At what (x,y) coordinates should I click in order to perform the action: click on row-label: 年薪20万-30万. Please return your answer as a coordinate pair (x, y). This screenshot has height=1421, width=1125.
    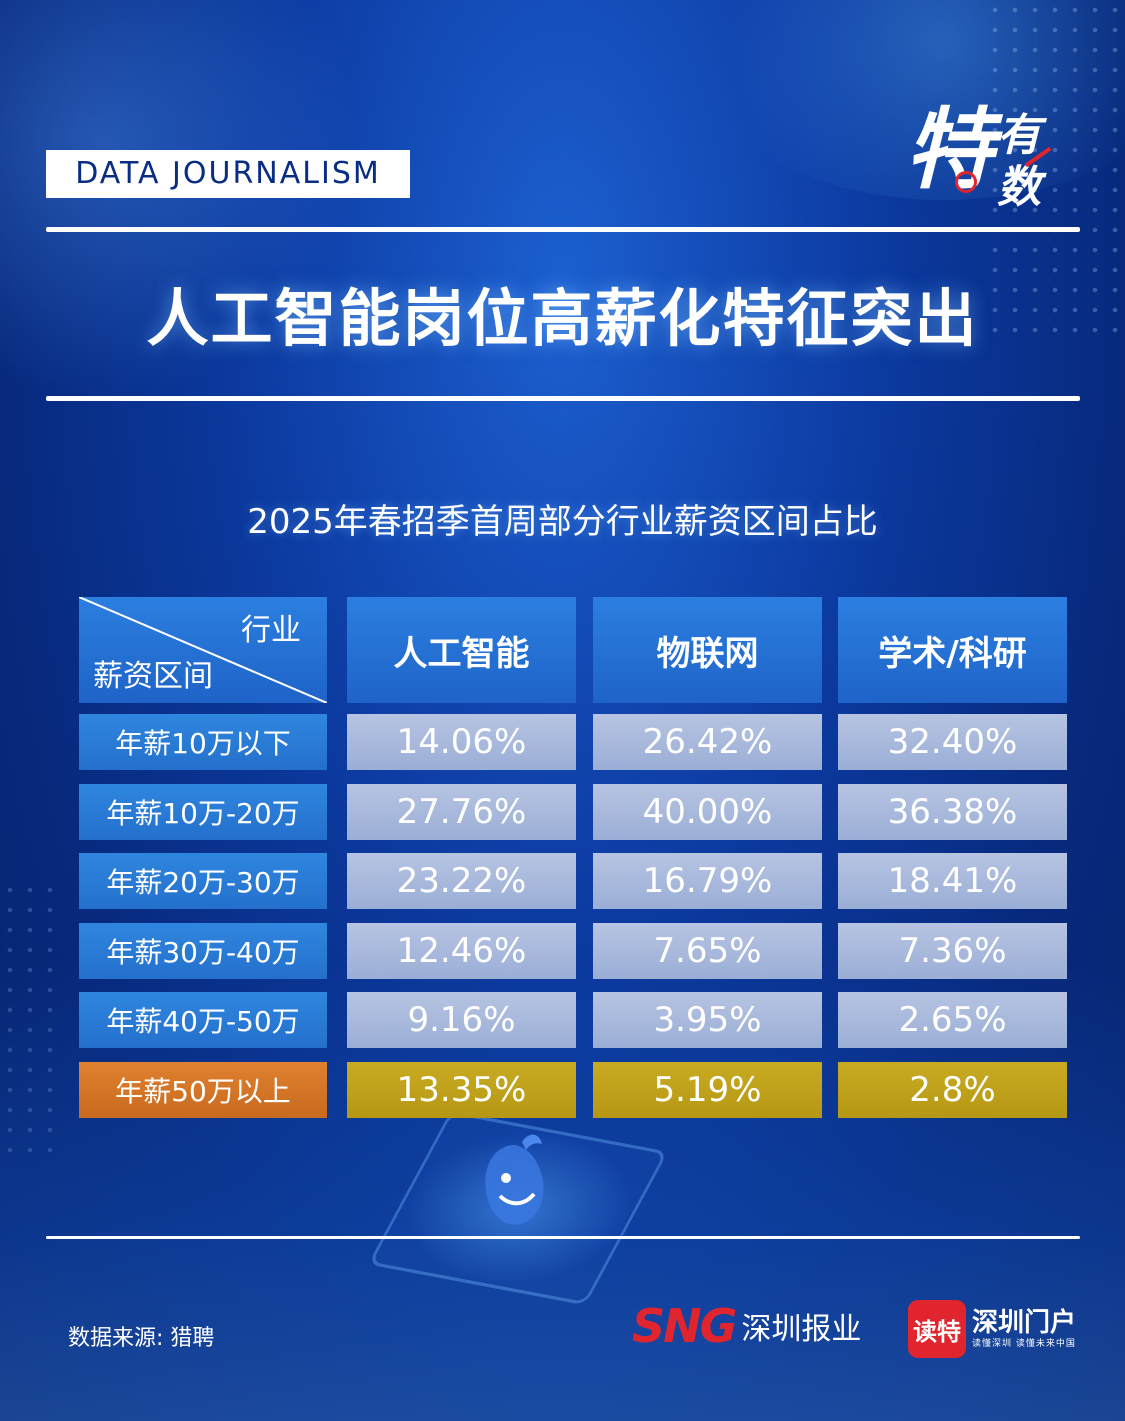
    Looking at the image, I should click on (203, 881).